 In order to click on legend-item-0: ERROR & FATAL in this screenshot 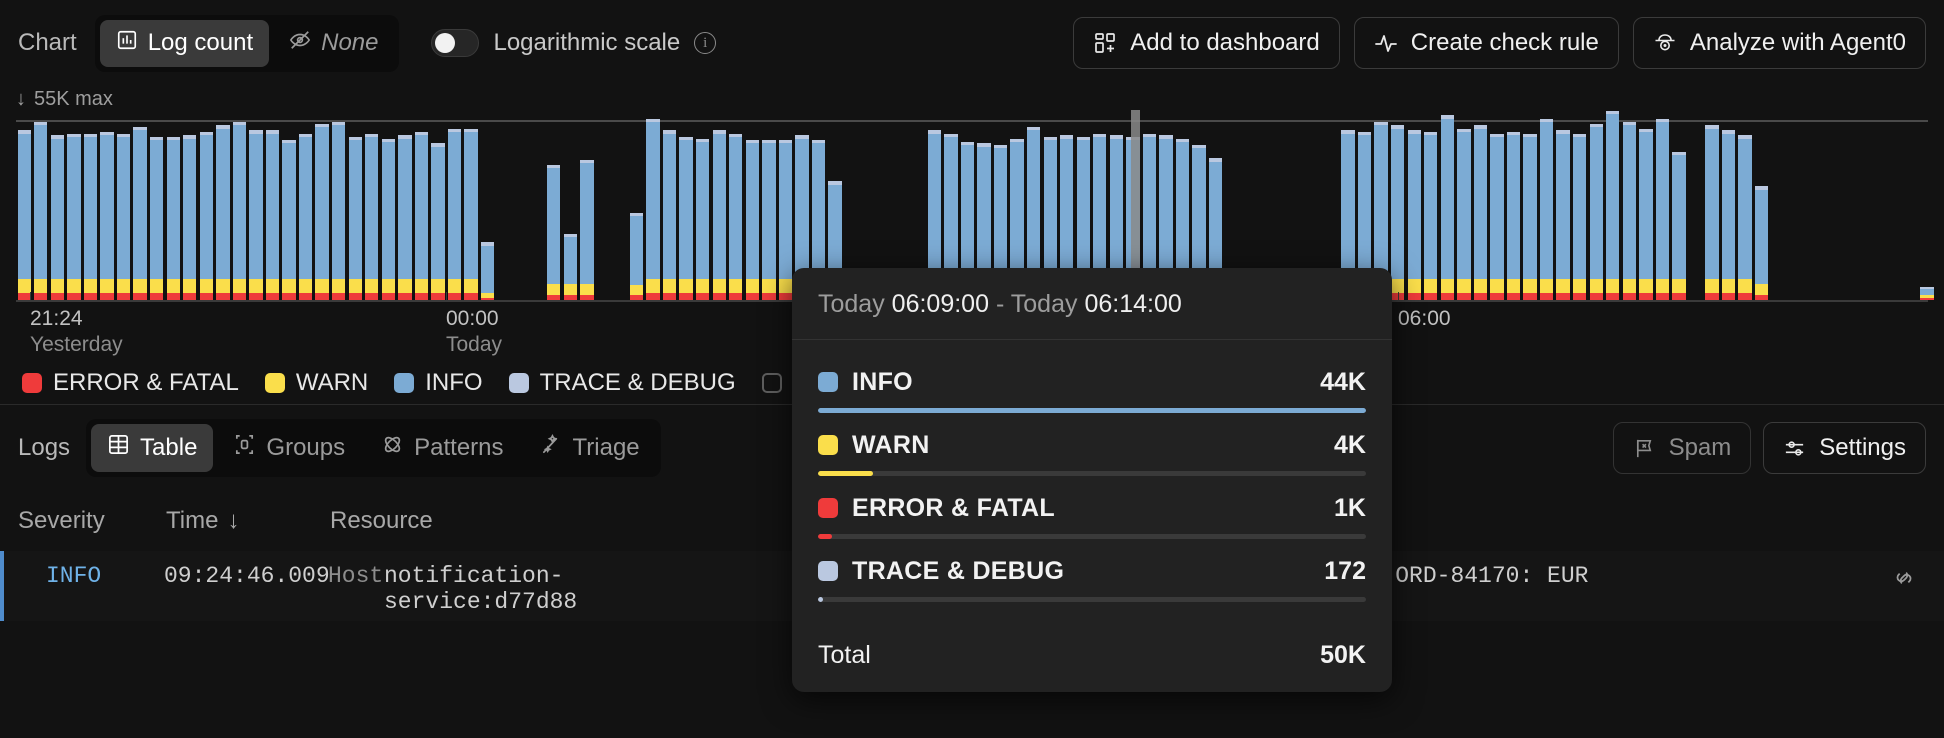, I will do `click(130, 383)`.